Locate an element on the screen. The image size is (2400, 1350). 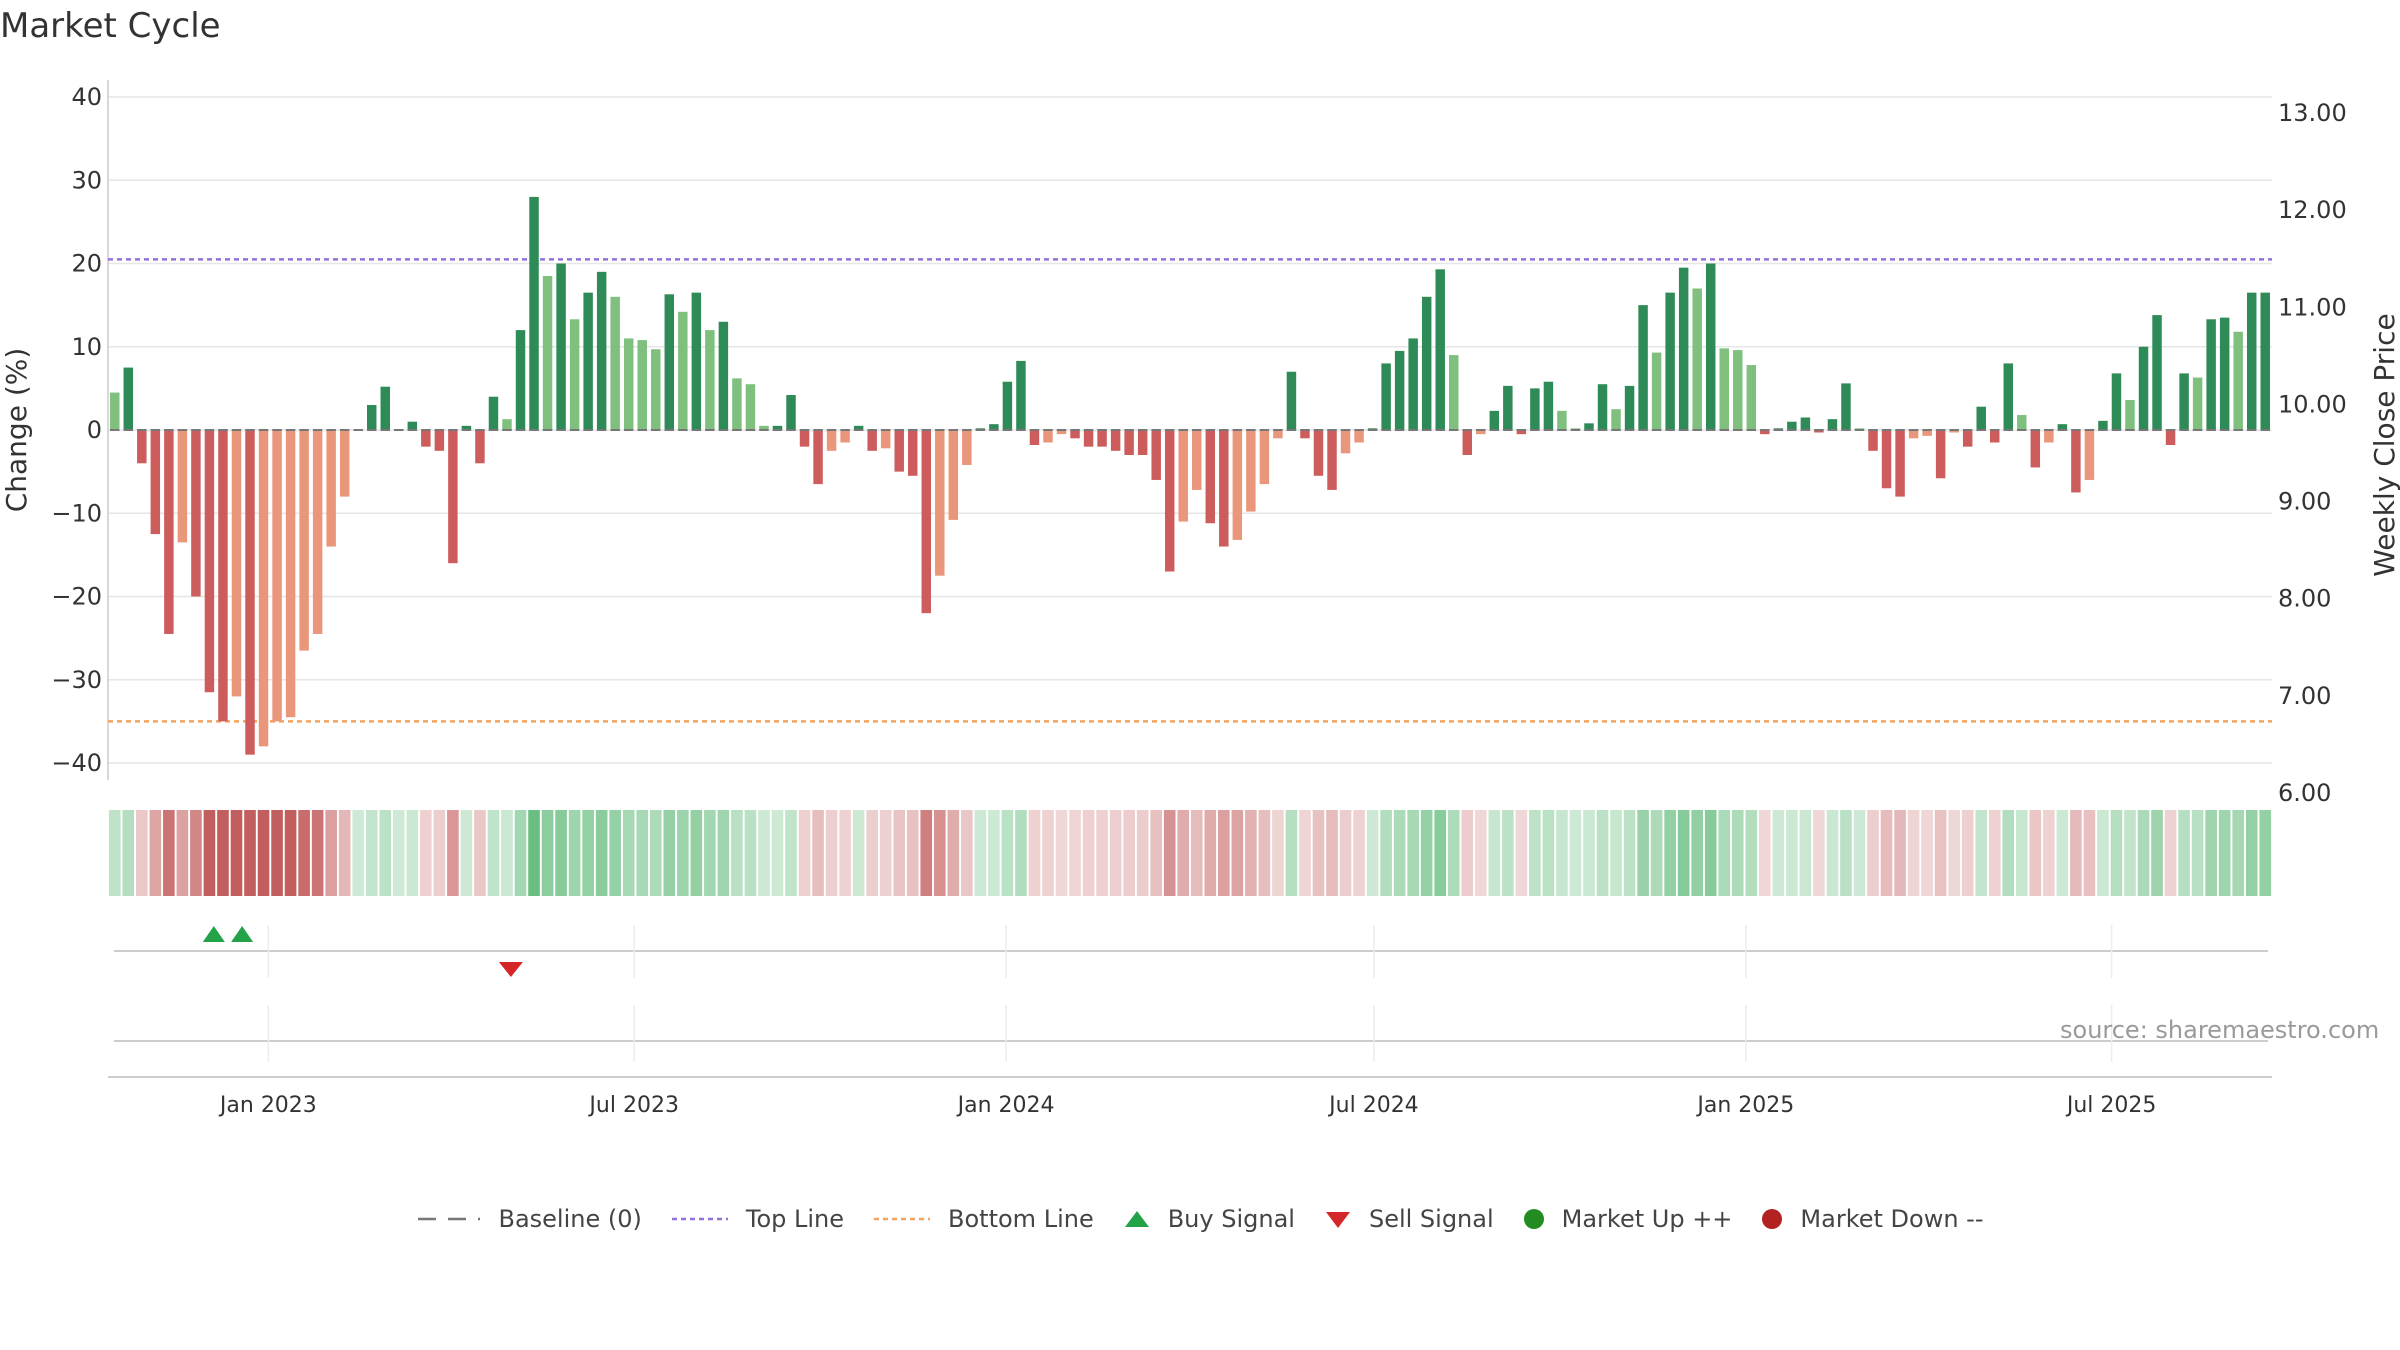
y-tick-label: 20 is located at coordinates (86, 264).